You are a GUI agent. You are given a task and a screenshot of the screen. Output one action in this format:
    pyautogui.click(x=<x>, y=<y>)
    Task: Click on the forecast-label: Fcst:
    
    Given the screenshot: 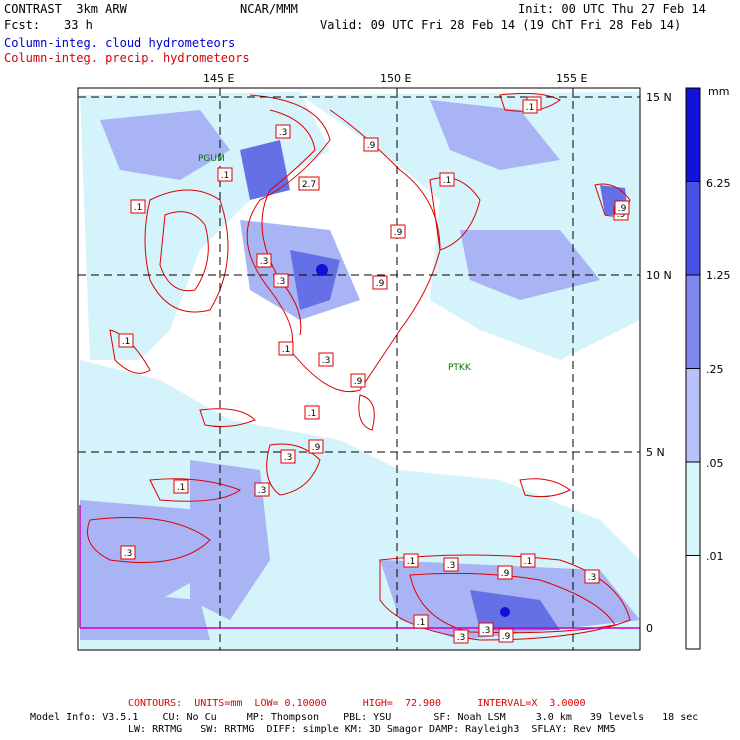 What is the action you would take?
    pyautogui.click(x=22, y=25)
    